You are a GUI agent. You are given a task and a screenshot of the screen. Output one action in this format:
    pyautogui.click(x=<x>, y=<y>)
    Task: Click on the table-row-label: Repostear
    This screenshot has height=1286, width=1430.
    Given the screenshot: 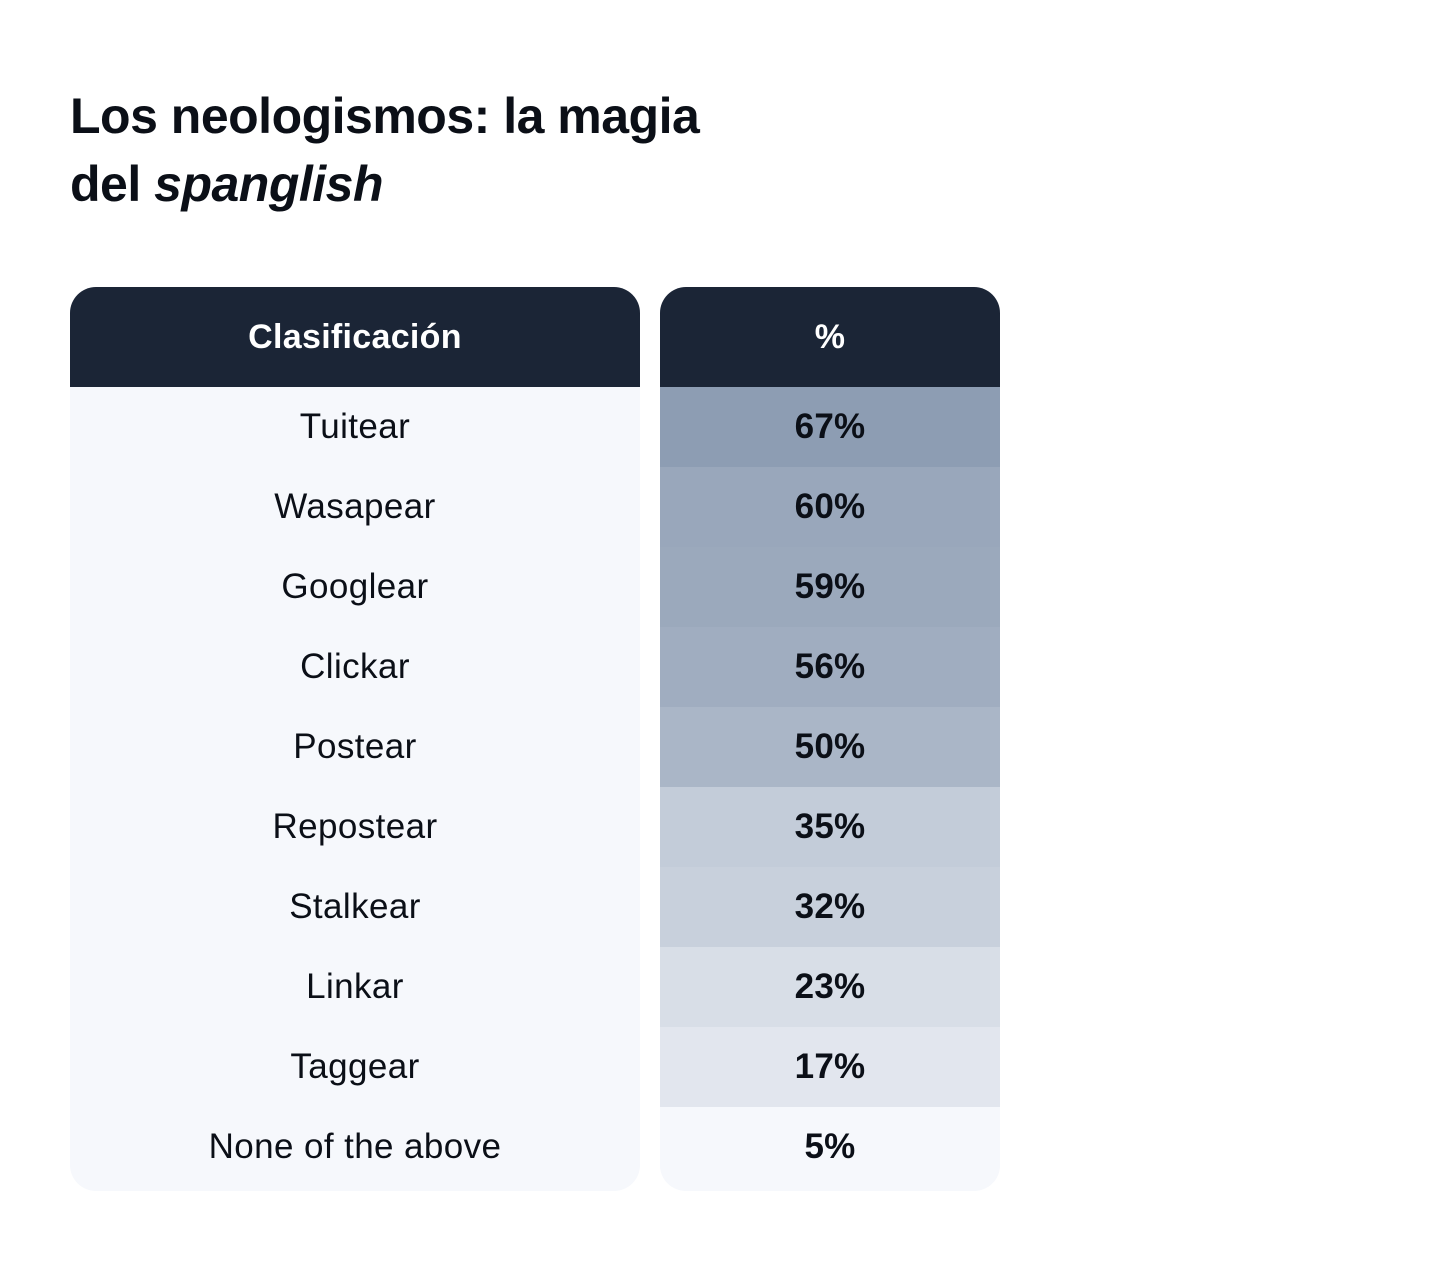 What is the action you would take?
    pyautogui.click(x=355, y=826)
    